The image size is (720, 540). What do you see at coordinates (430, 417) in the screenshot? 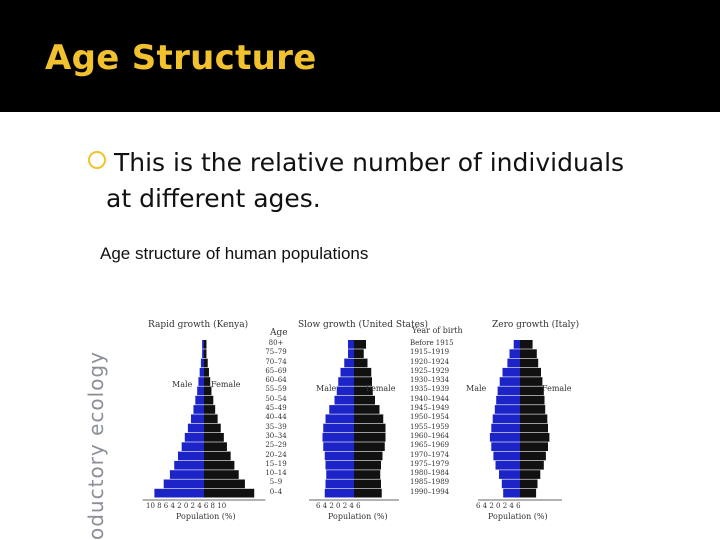
I see `birth-year-label: 1950–1954` at bounding box center [430, 417].